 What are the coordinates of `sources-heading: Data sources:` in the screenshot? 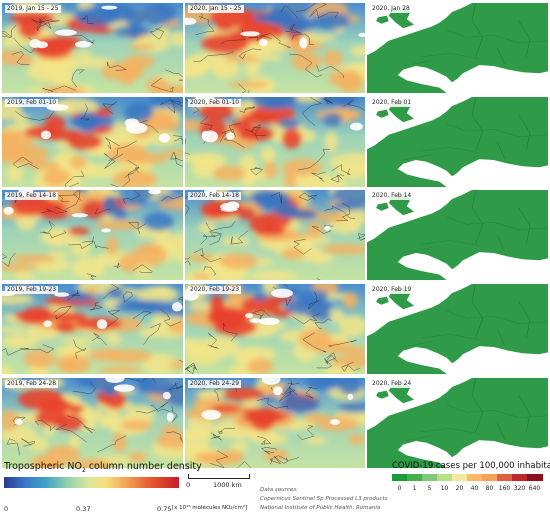 It's located at (279, 490).